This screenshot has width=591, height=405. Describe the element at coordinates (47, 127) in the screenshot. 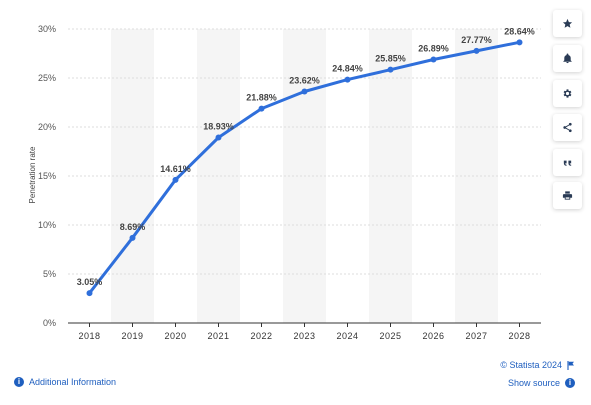

I see `y-tick-label: 20%` at that location.